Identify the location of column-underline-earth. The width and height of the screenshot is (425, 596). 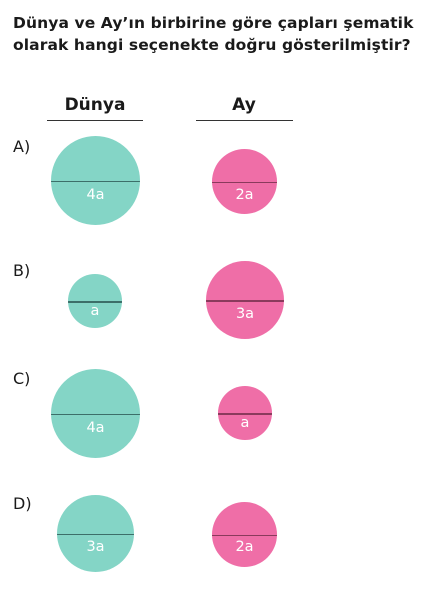
(95, 120).